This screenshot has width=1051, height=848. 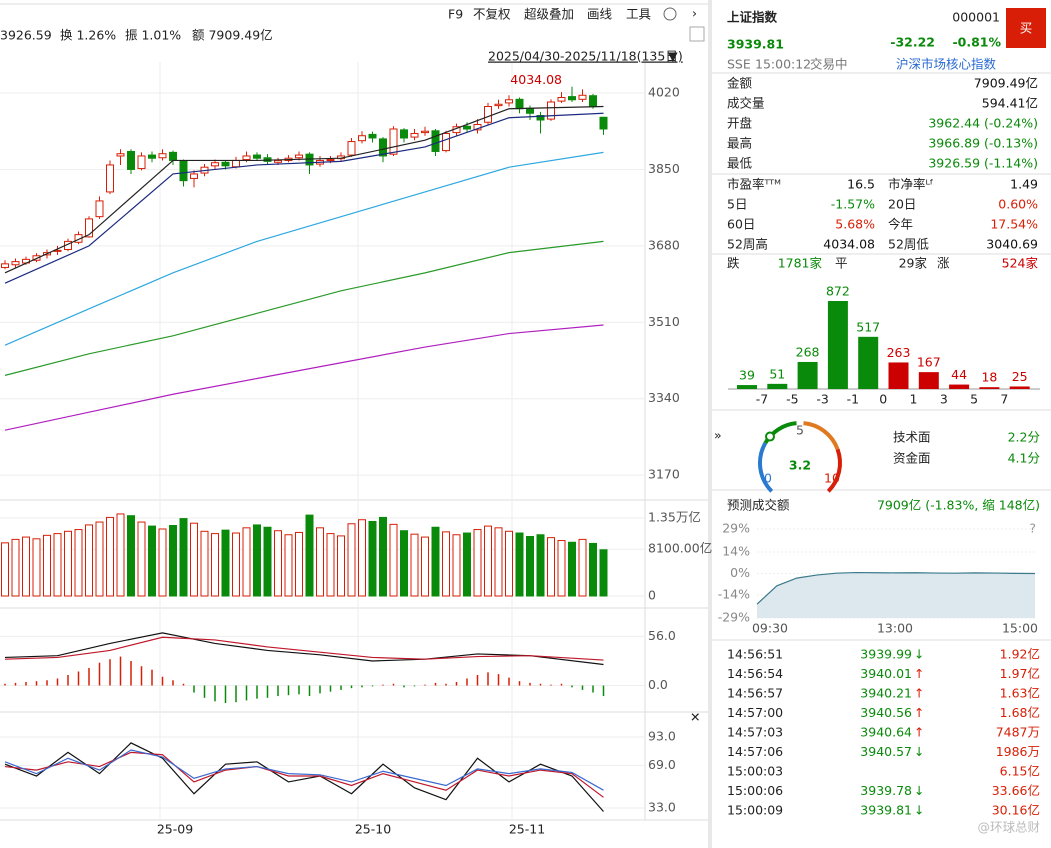 I want to click on x-label: 25-10, so click(x=373, y=829).